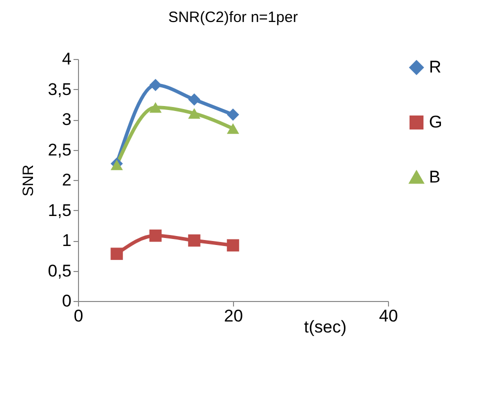  What do you see at coordinates (28, 180) in the screenshot?
I see `y-axis-title: SNR` at bounding box center [28, 180].